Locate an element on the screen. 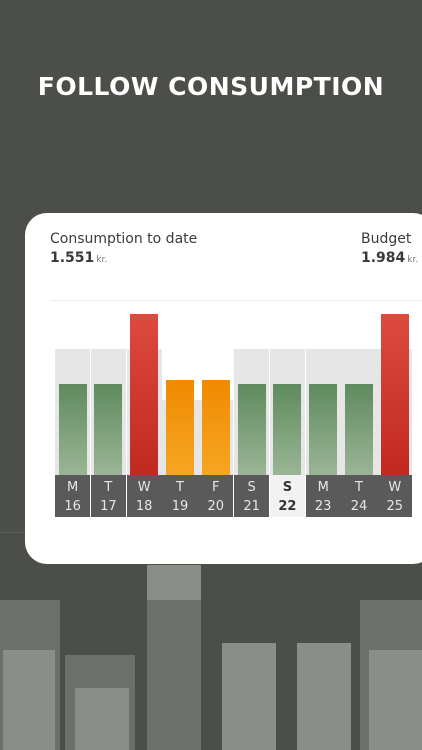 The image size is (422, 750). day-number: 20 is located at coordinates (215, 506).